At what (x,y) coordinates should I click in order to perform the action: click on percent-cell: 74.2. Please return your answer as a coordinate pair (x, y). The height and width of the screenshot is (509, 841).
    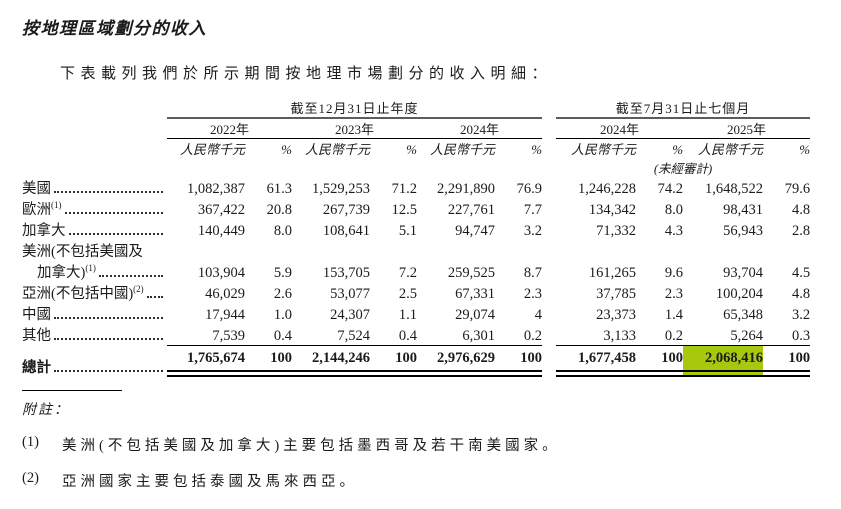
    Looking at the image, I should click on (670, 189).